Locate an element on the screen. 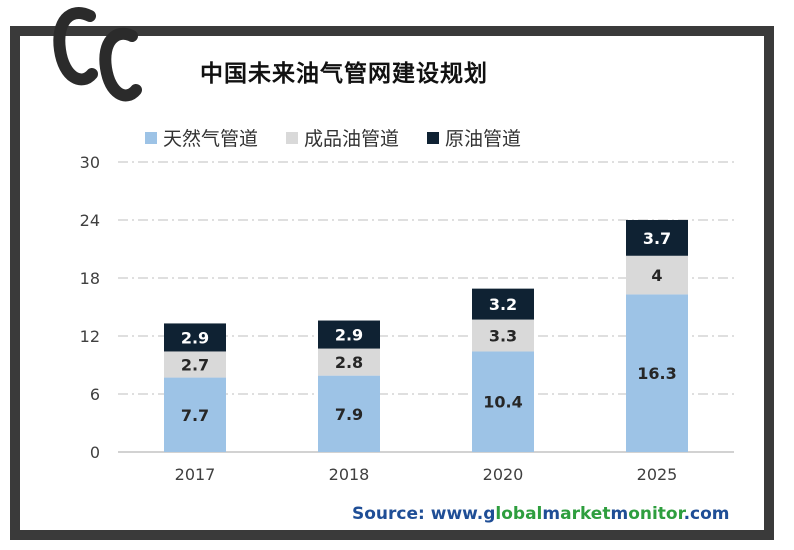  chart-legend: 天然气管道 成品油管道 原油管道 is located at coordinates (333, 137).